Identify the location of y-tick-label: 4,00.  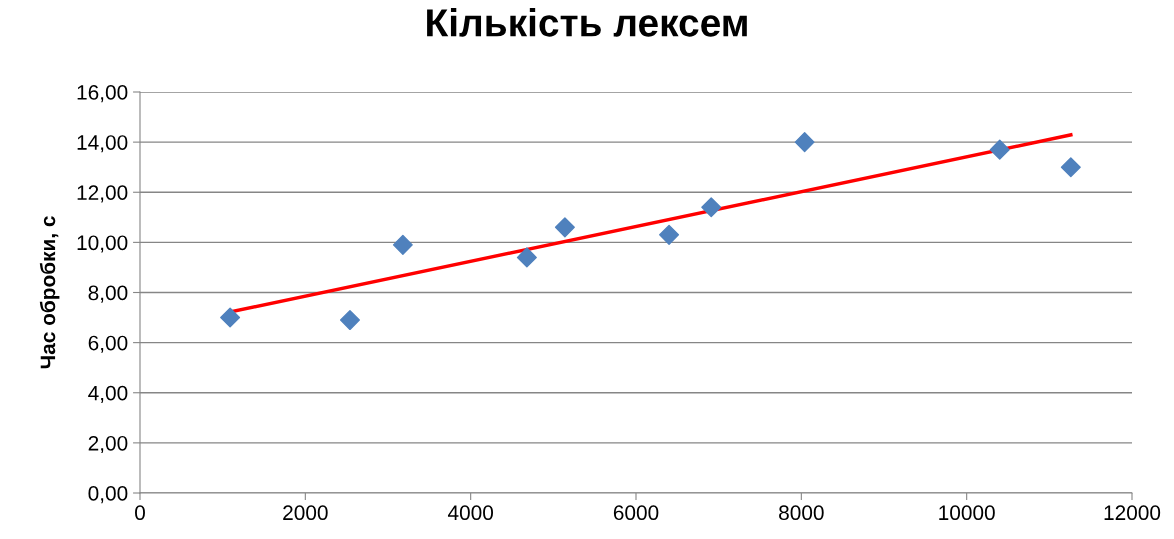
(108, 394).